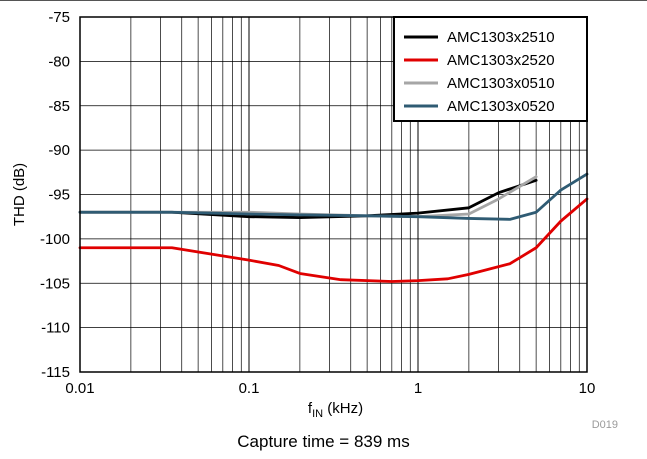 The image size is (647, 459). I want to click on legend-label: AMC1303x2510, so click(501, 37).